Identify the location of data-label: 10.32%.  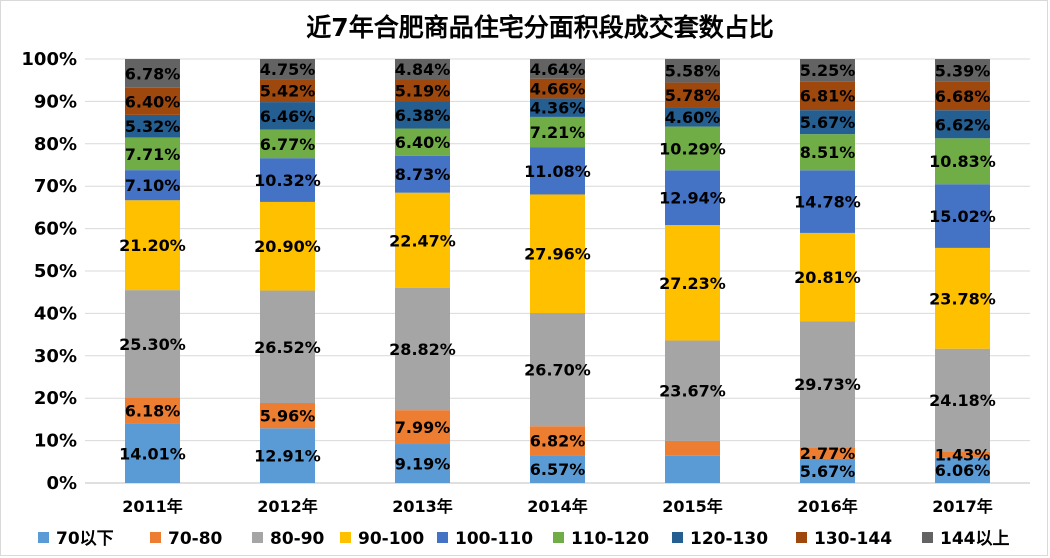
(287, 180).